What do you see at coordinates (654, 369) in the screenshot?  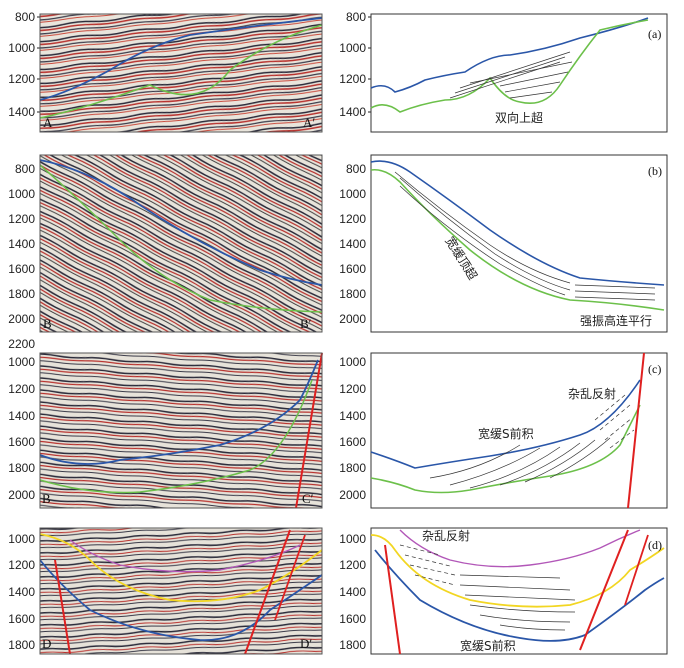 I see `panel-label-c: (c)` at bounding box center [654, 369].